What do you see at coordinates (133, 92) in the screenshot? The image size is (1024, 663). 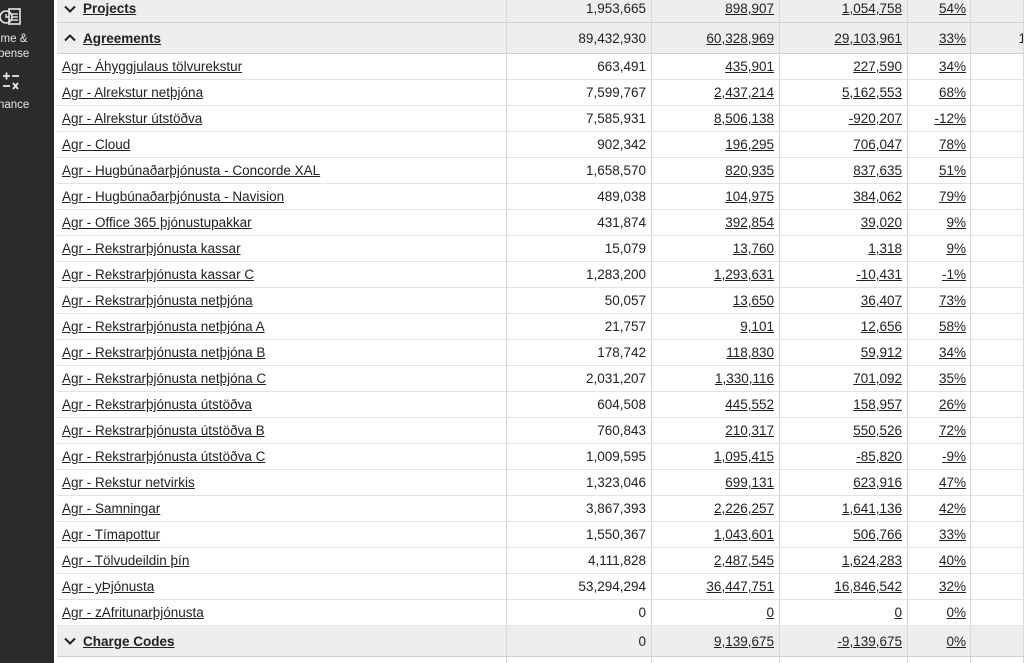 I see `agreement-link: Agr - Alrekstur netþjóna` at bounding box center [133, 92].